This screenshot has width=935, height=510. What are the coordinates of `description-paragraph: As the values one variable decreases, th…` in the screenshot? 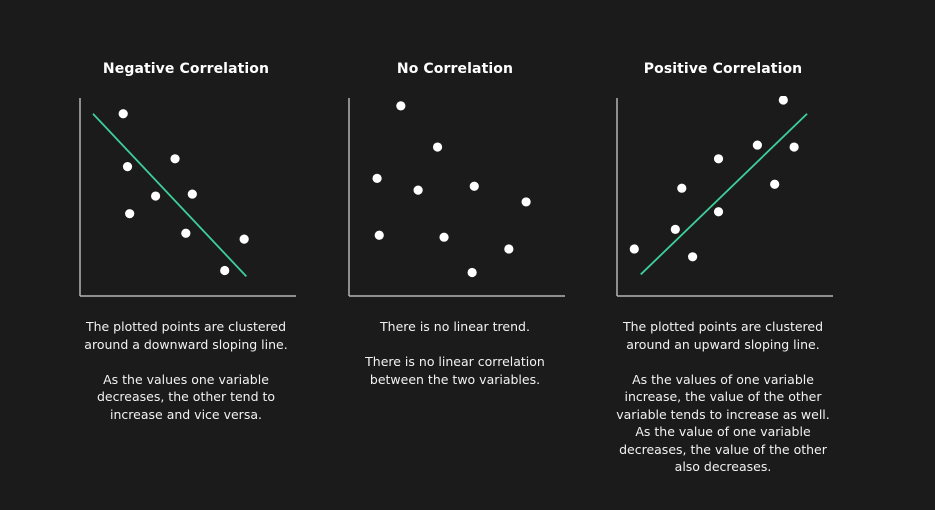 It's located at (186, 396).